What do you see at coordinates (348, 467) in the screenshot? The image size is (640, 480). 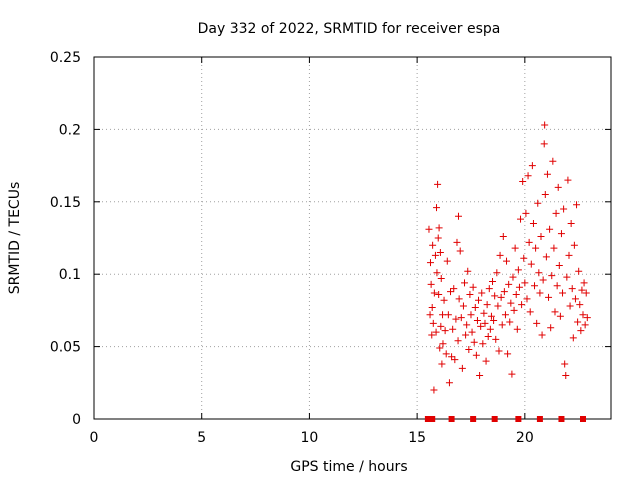 I see `x-axis-label: GPS time / hours` at bounding box center [348, 467].